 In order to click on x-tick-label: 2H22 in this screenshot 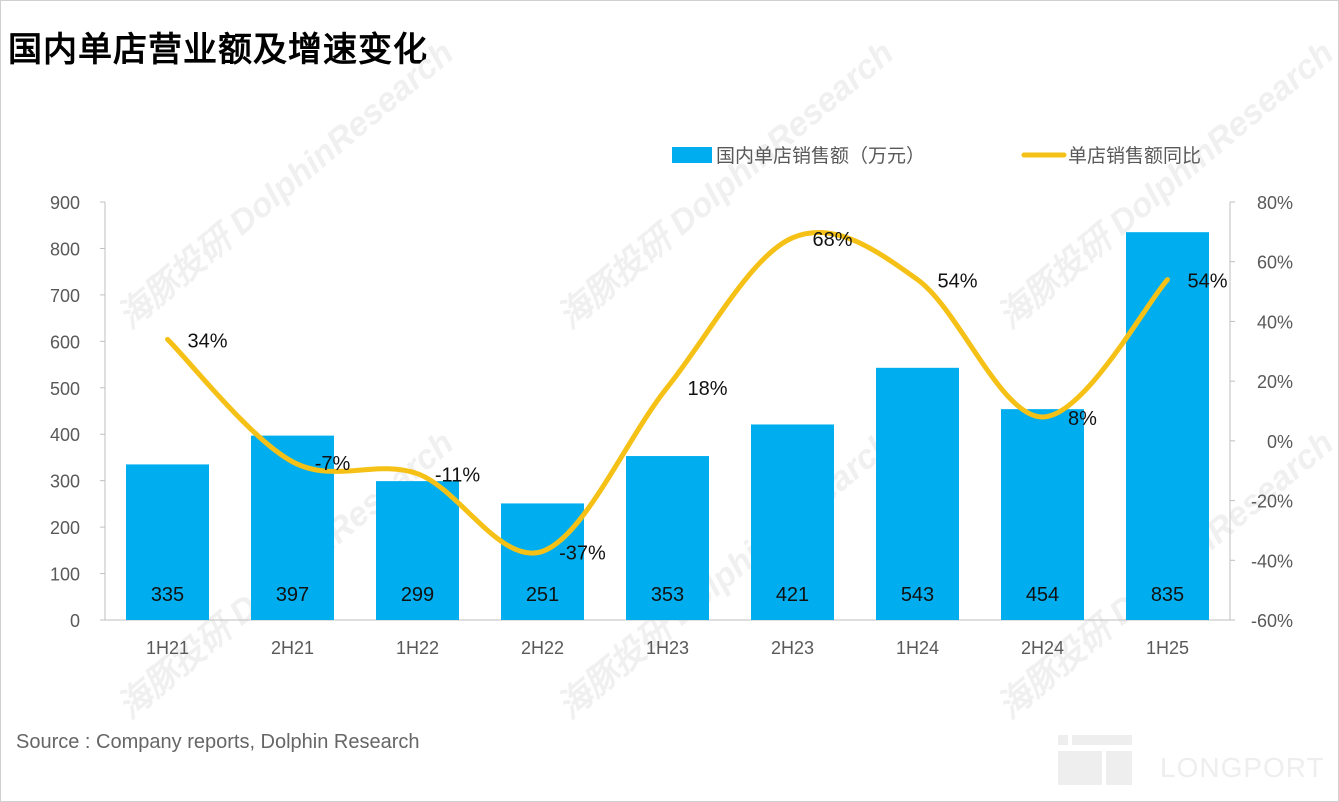, I will do `click(542, 648)`.